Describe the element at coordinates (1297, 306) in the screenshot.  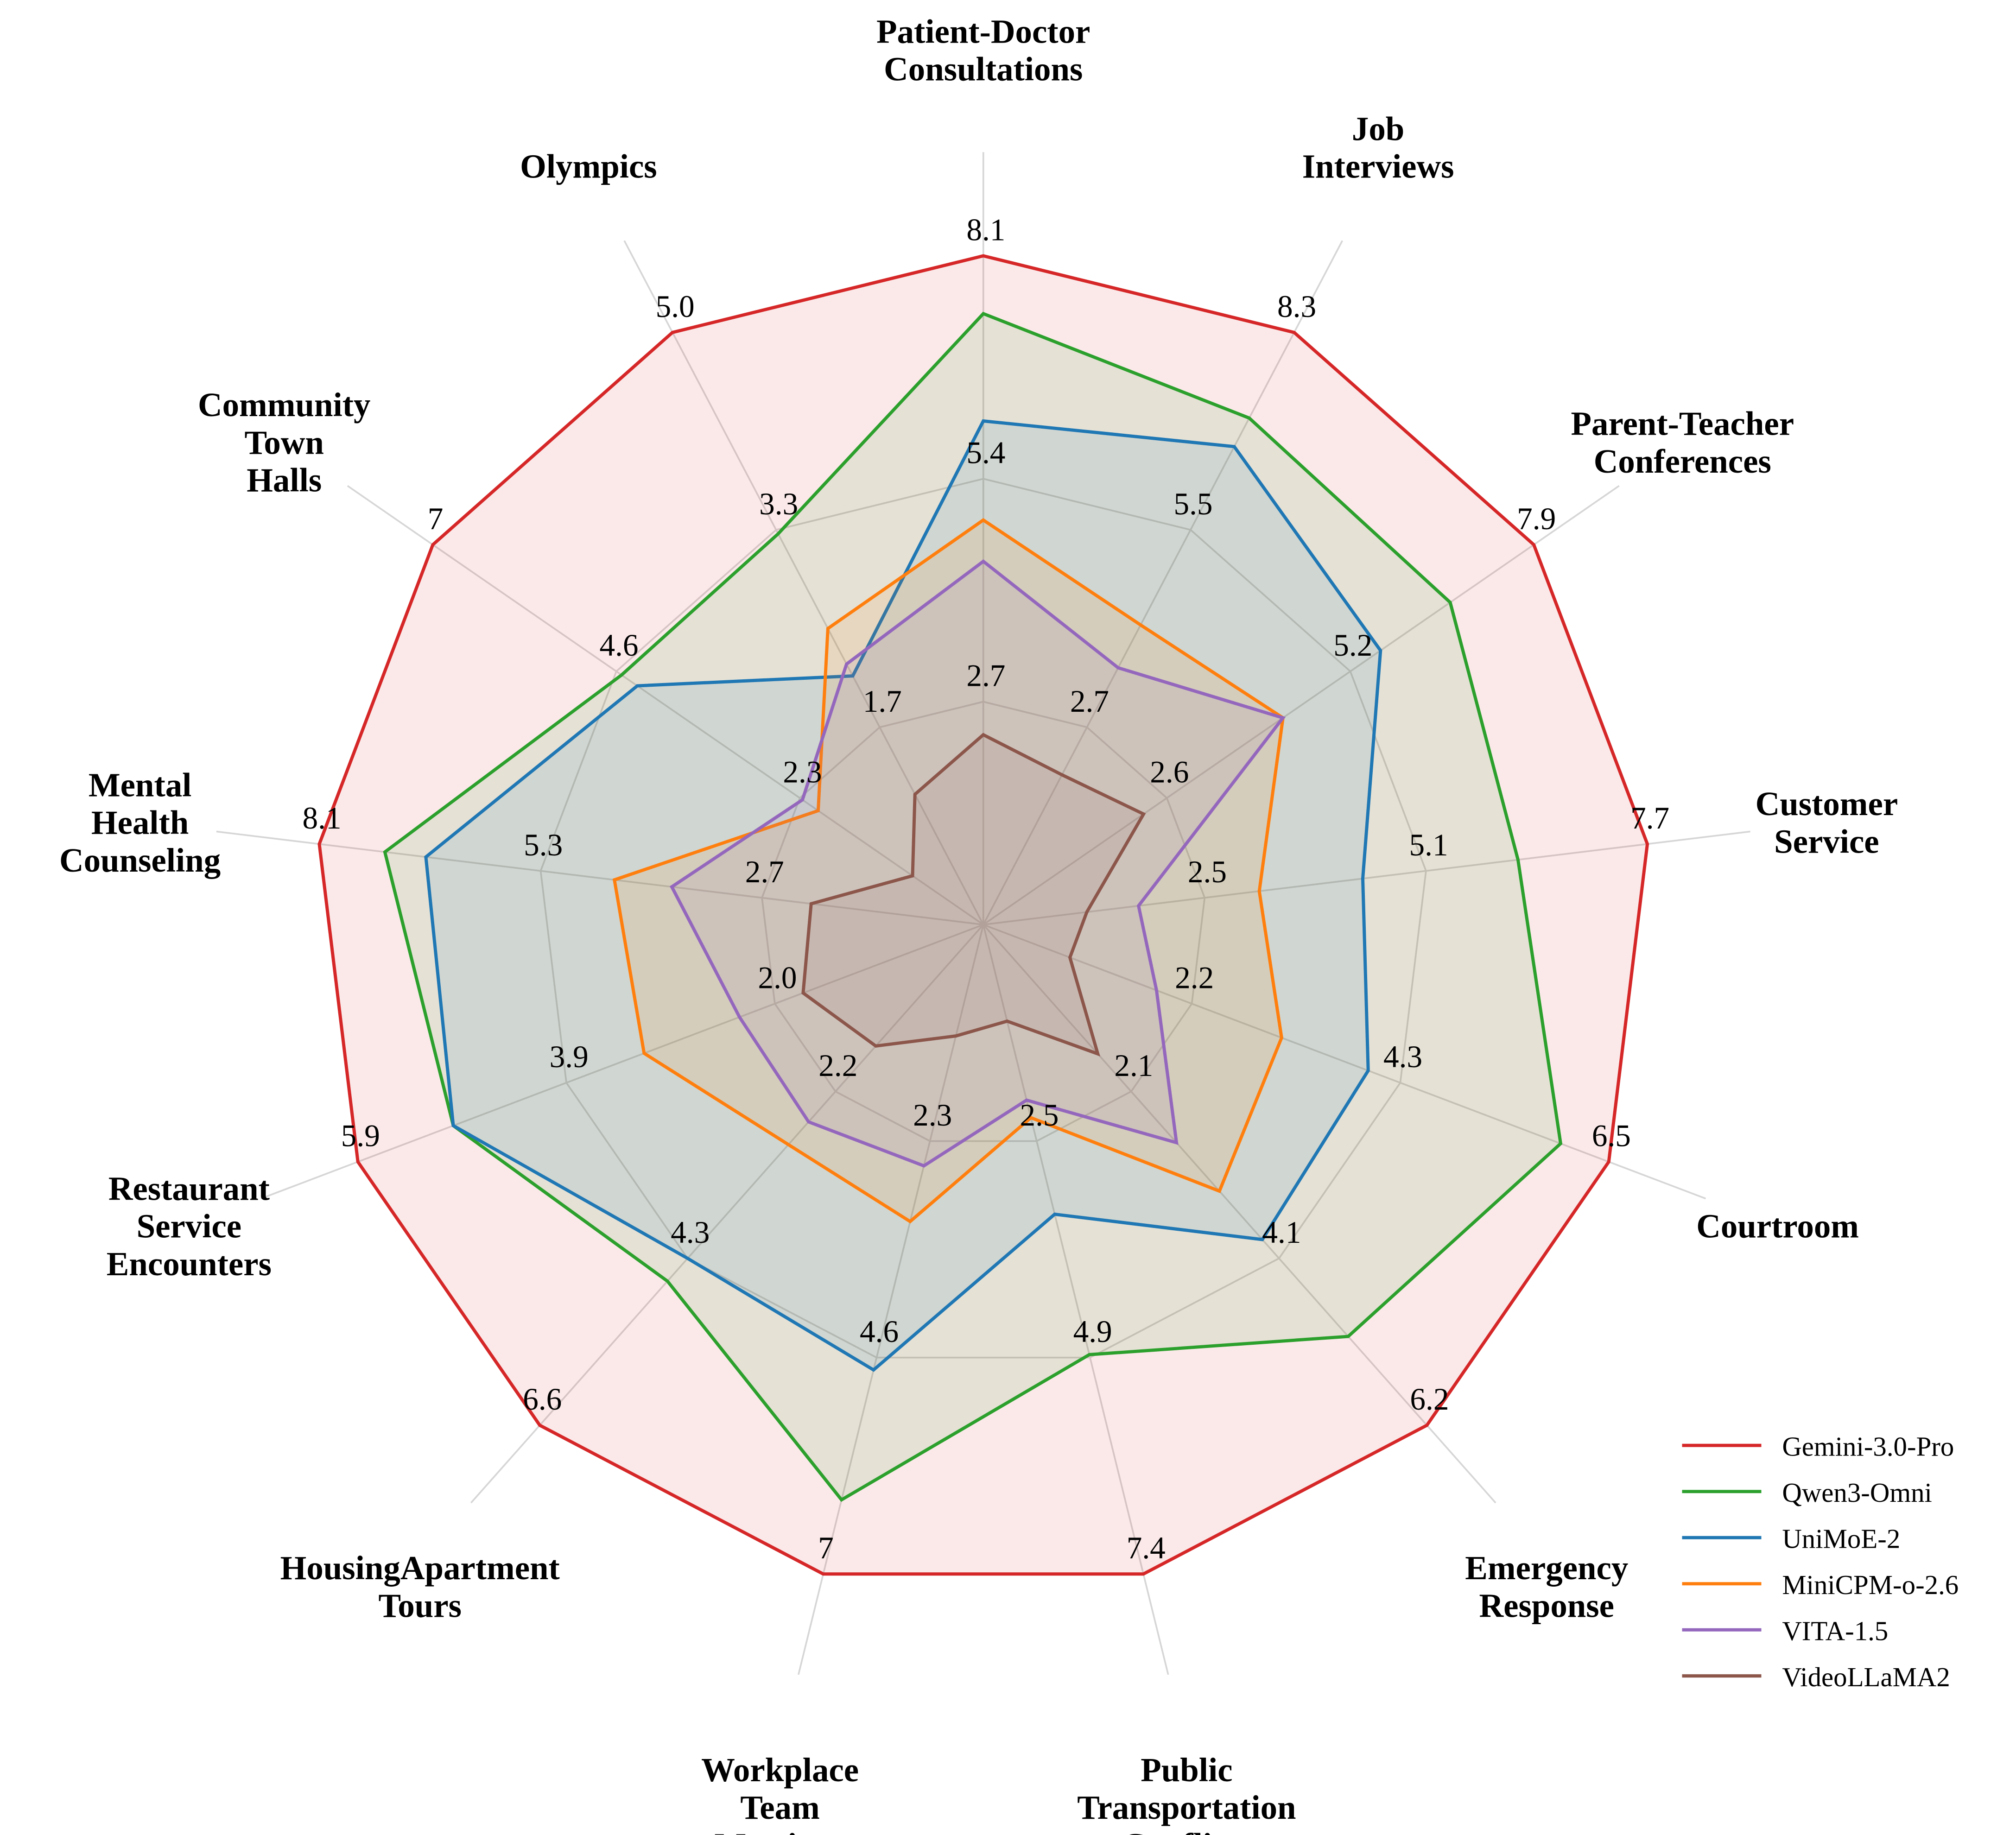
I see `tick-label: 8.3` at that location.